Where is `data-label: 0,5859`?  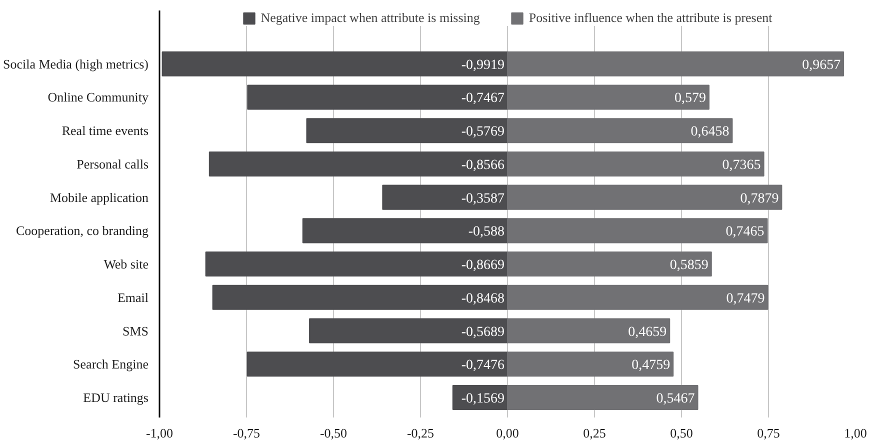
data-label: 0,5859 is located at coordinates (689, 266).